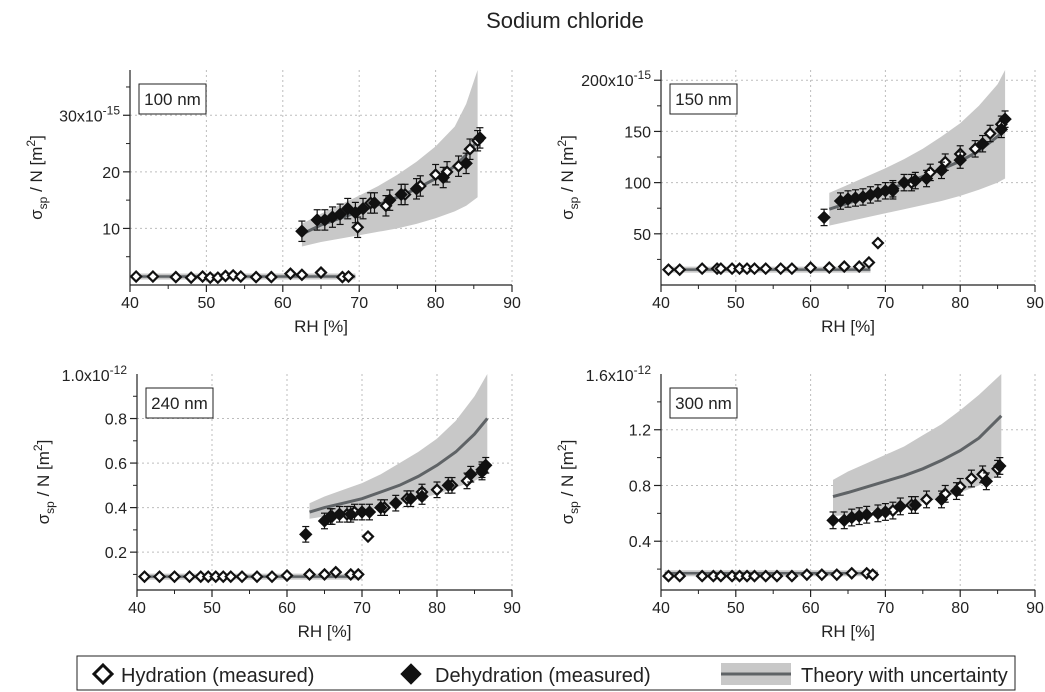 The image size is (1045, 692). Describe the element at coordinates (616, 79) in the screenshot. I see `y-scale-label: 200x10⁻¹⁵` at that location.